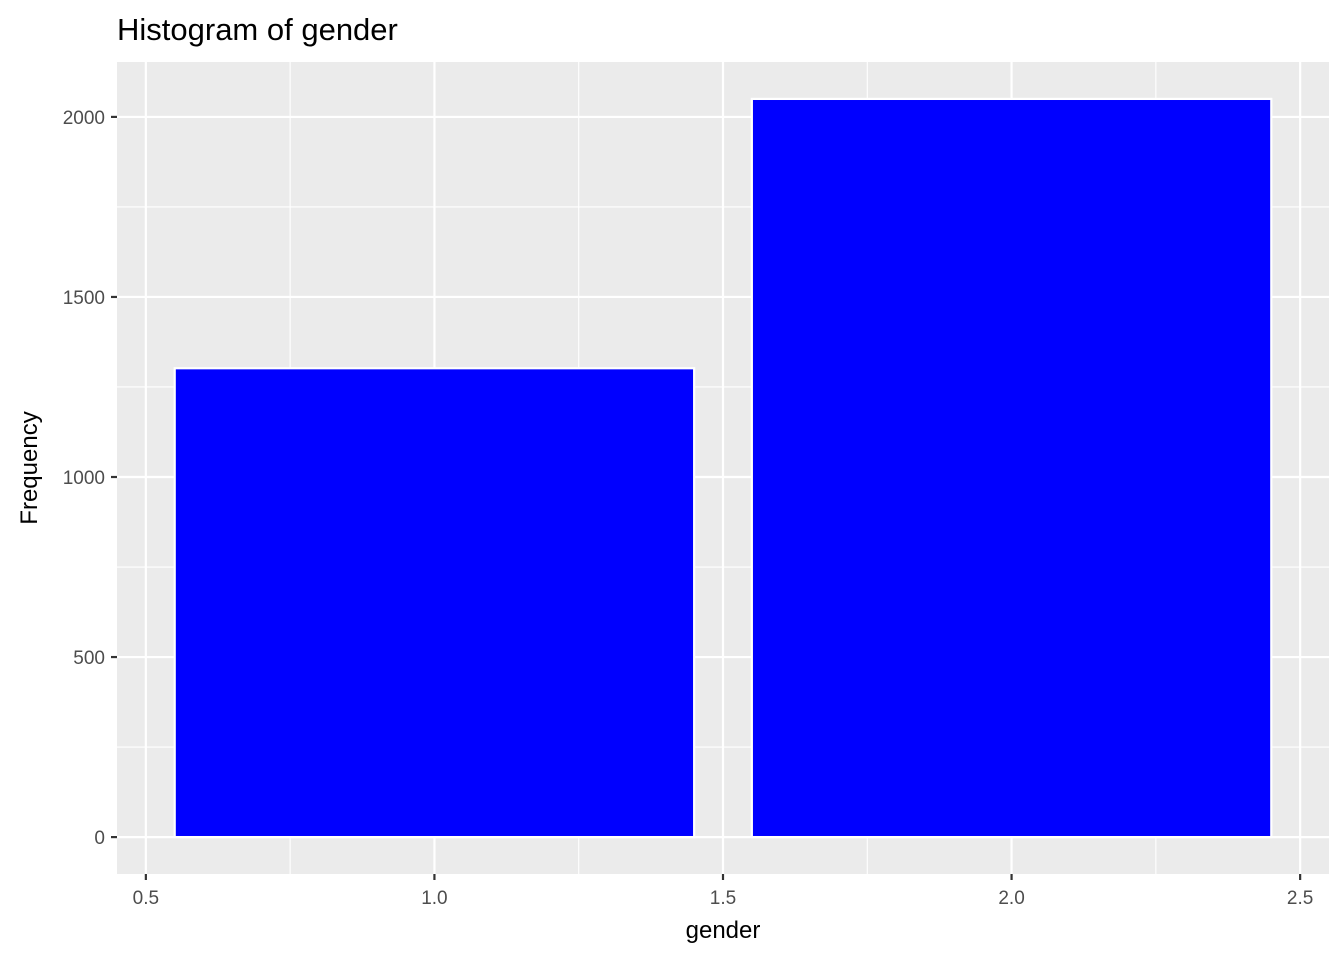 This screenshot has width=1344, height=960. Describe the element at coordinates (723, 930) in the screenshot. I see `x-axis-title: gender` at that location.